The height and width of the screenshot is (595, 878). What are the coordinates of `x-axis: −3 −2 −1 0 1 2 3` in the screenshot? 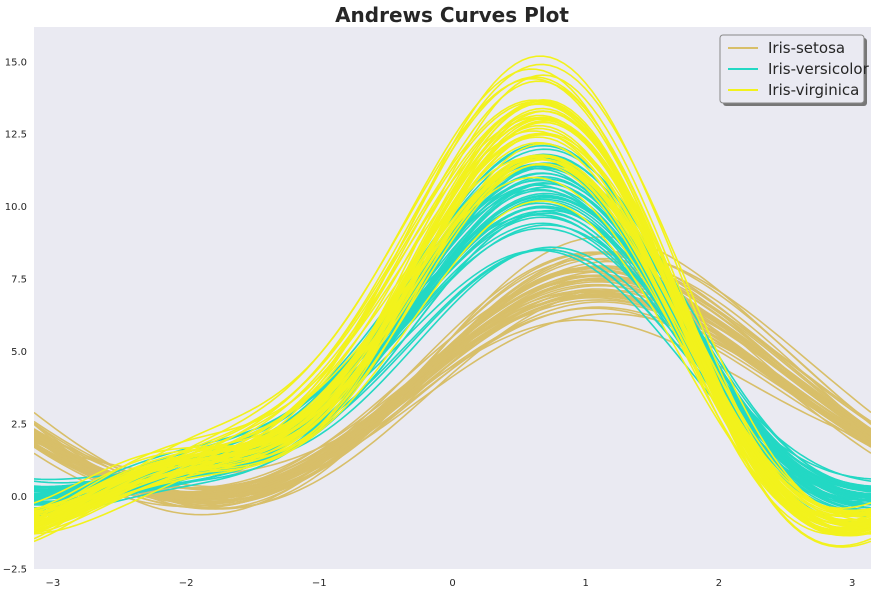 It's located at (450, 583).